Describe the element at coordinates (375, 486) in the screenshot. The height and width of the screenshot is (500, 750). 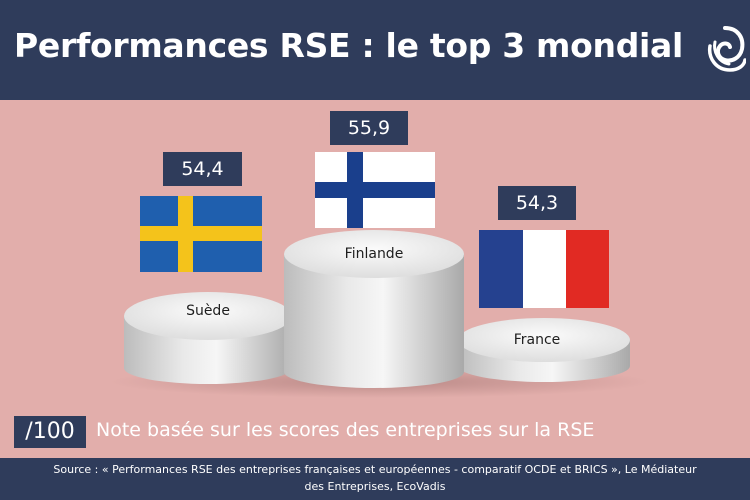
I see `source-line-2: des Entreprises, EcoVadis` at that location.